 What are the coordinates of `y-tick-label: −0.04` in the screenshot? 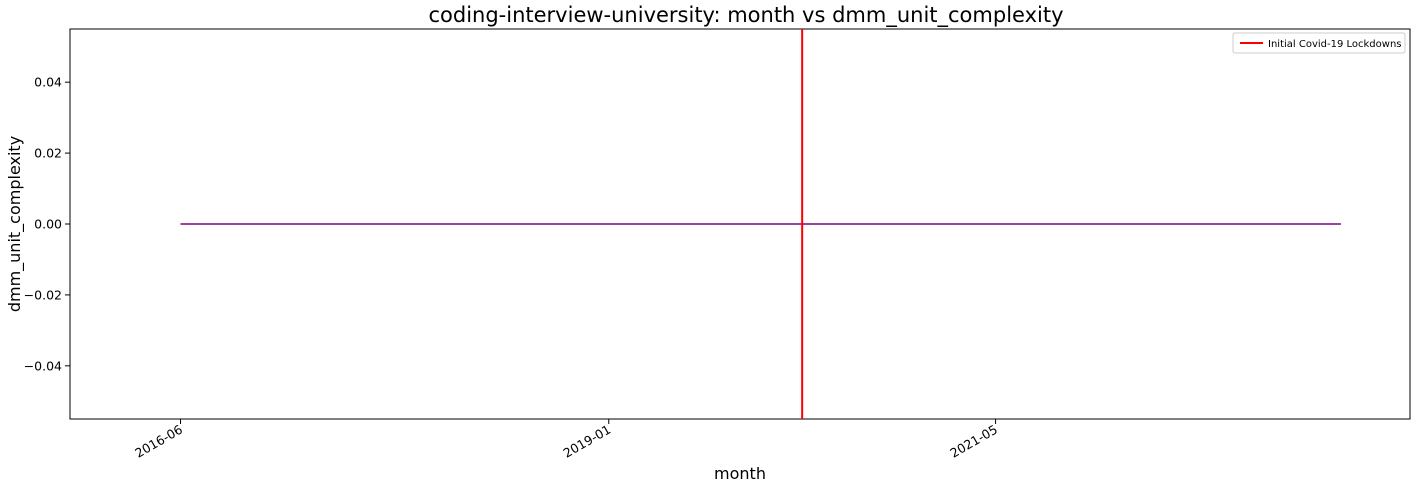 It's located at (43, 365).